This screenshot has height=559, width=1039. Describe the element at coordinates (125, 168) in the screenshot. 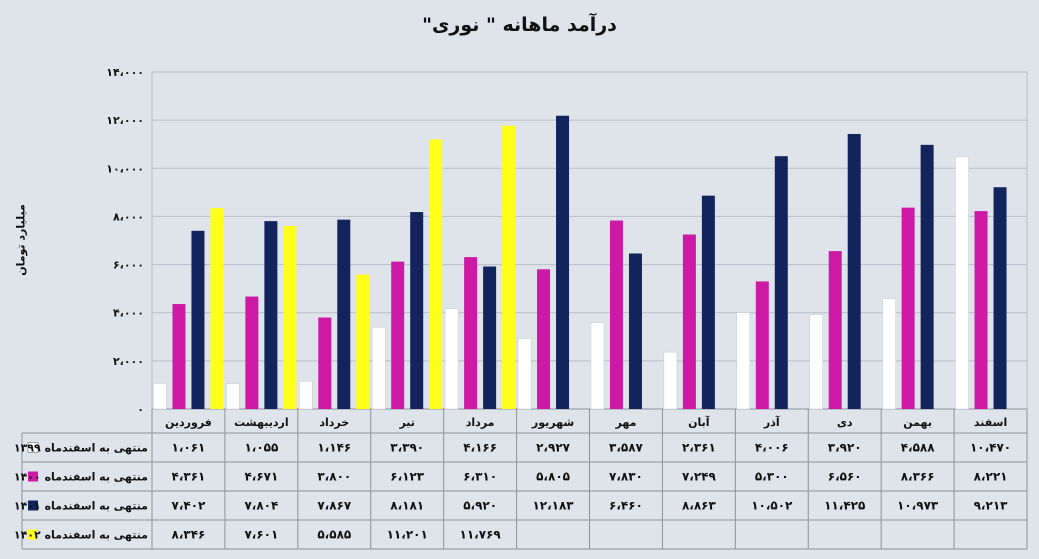

I see `y-tick-label: ۱۰،۰۰۰` at that location.